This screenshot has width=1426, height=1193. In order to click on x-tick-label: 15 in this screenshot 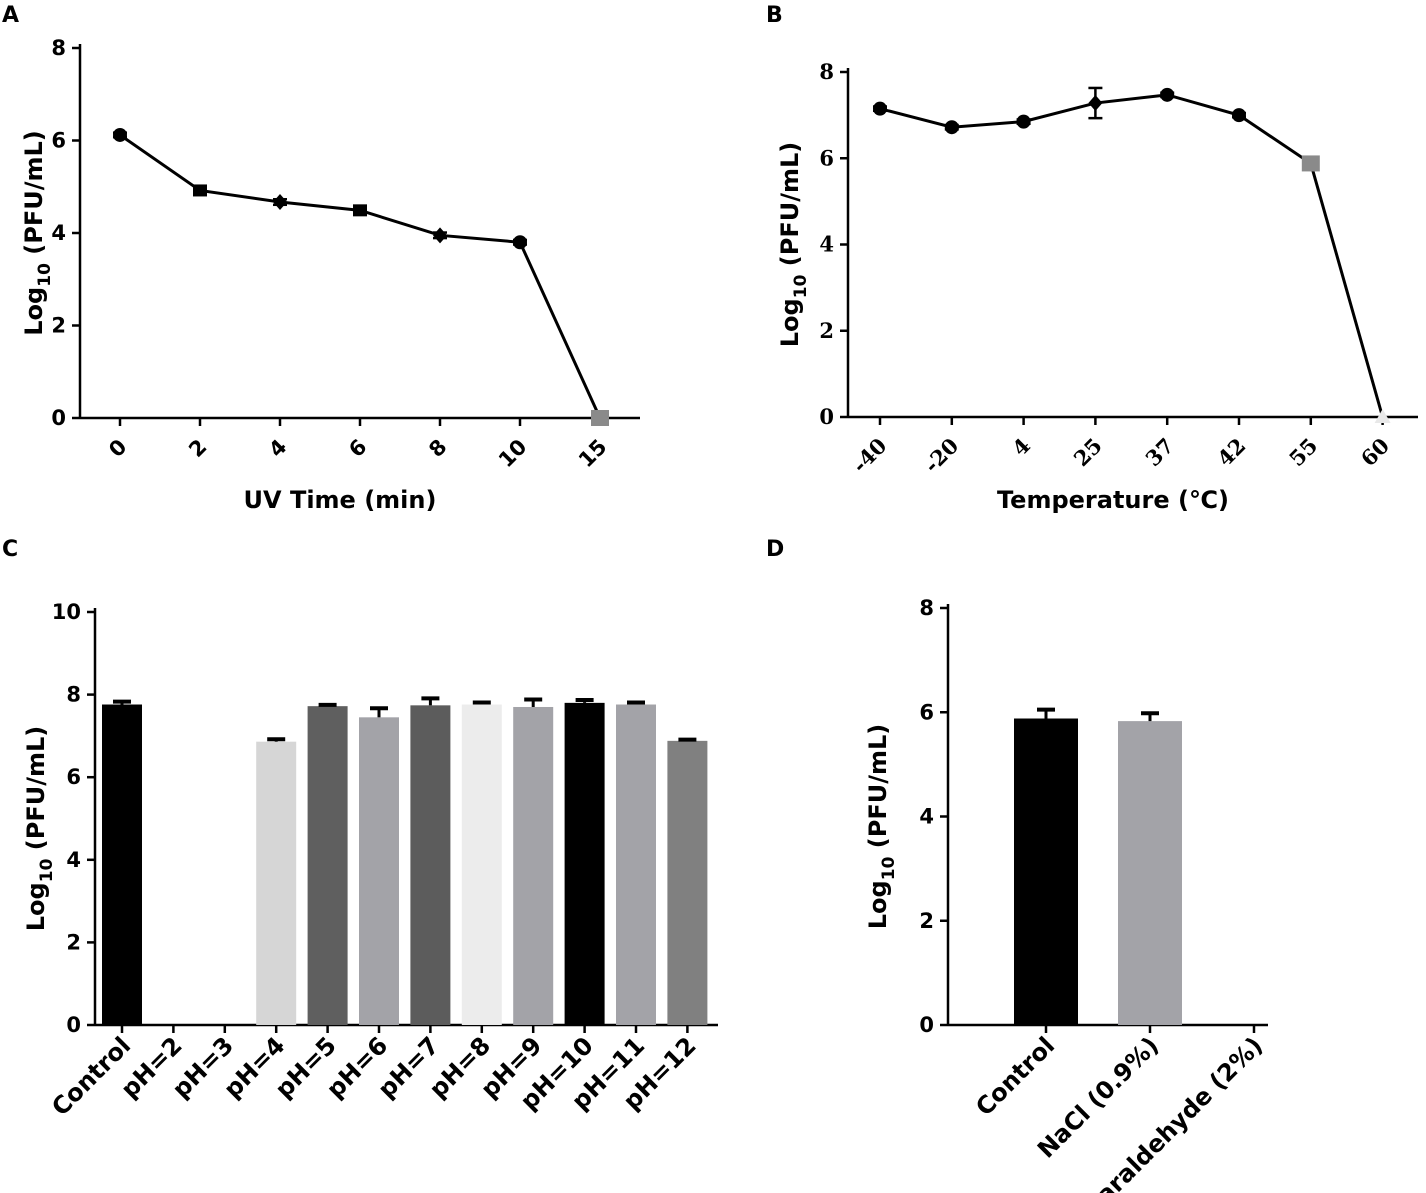, I will do `click(593, 454)`.